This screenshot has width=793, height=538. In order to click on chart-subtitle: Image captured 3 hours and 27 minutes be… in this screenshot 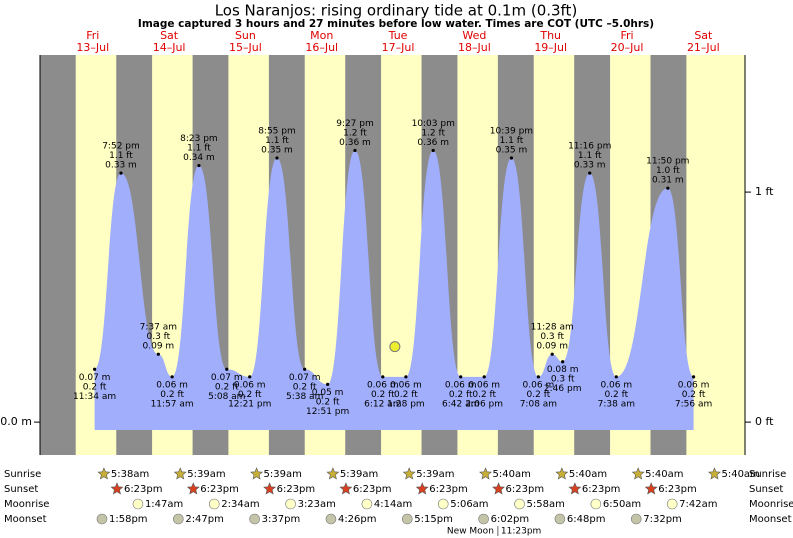, I will do `click(396, 24)`.